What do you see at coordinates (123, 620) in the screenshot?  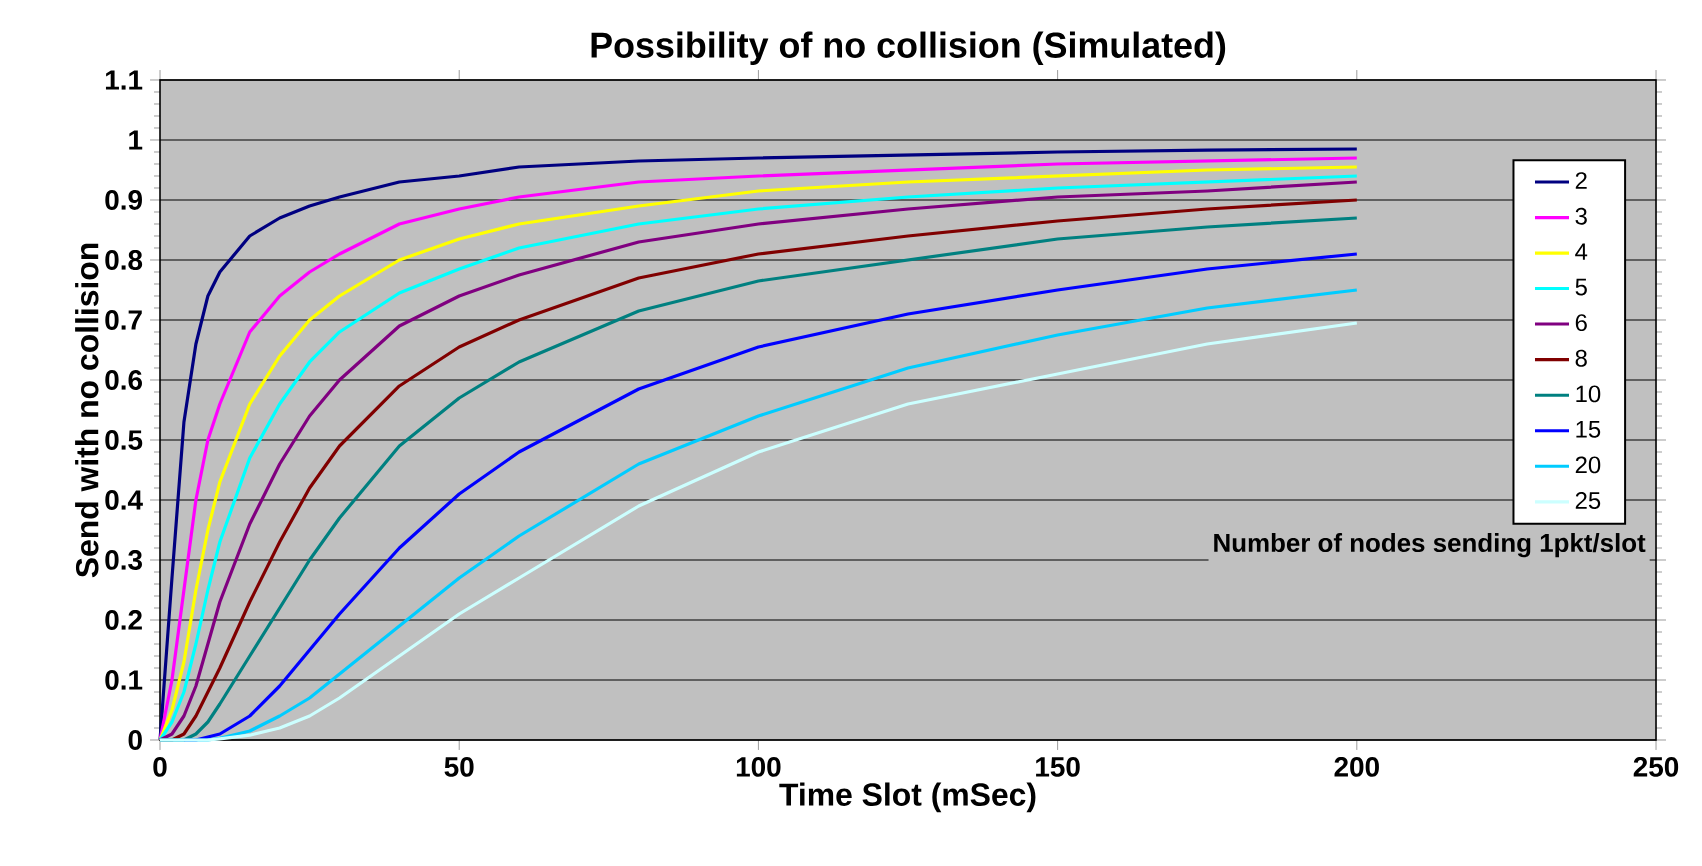 I see `y-tick-label: 0.2` at bounding box center [123, 620].